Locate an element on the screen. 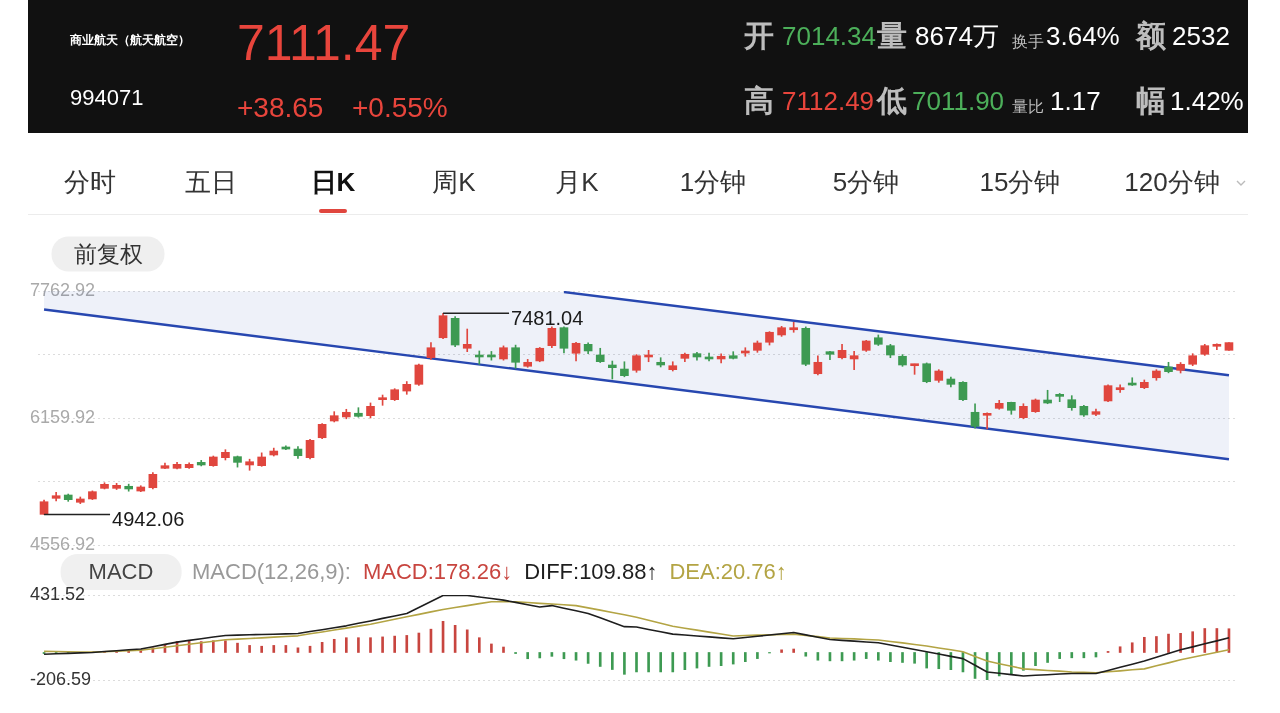 Image resolution: width=1280 pixels, height=713 pixels. text: MACD:178.26↓ is located at coordinates (437, 571).